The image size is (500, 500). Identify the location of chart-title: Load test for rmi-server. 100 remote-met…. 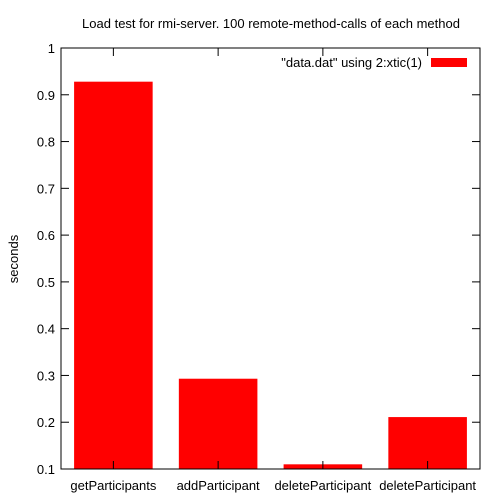
(271, 23).